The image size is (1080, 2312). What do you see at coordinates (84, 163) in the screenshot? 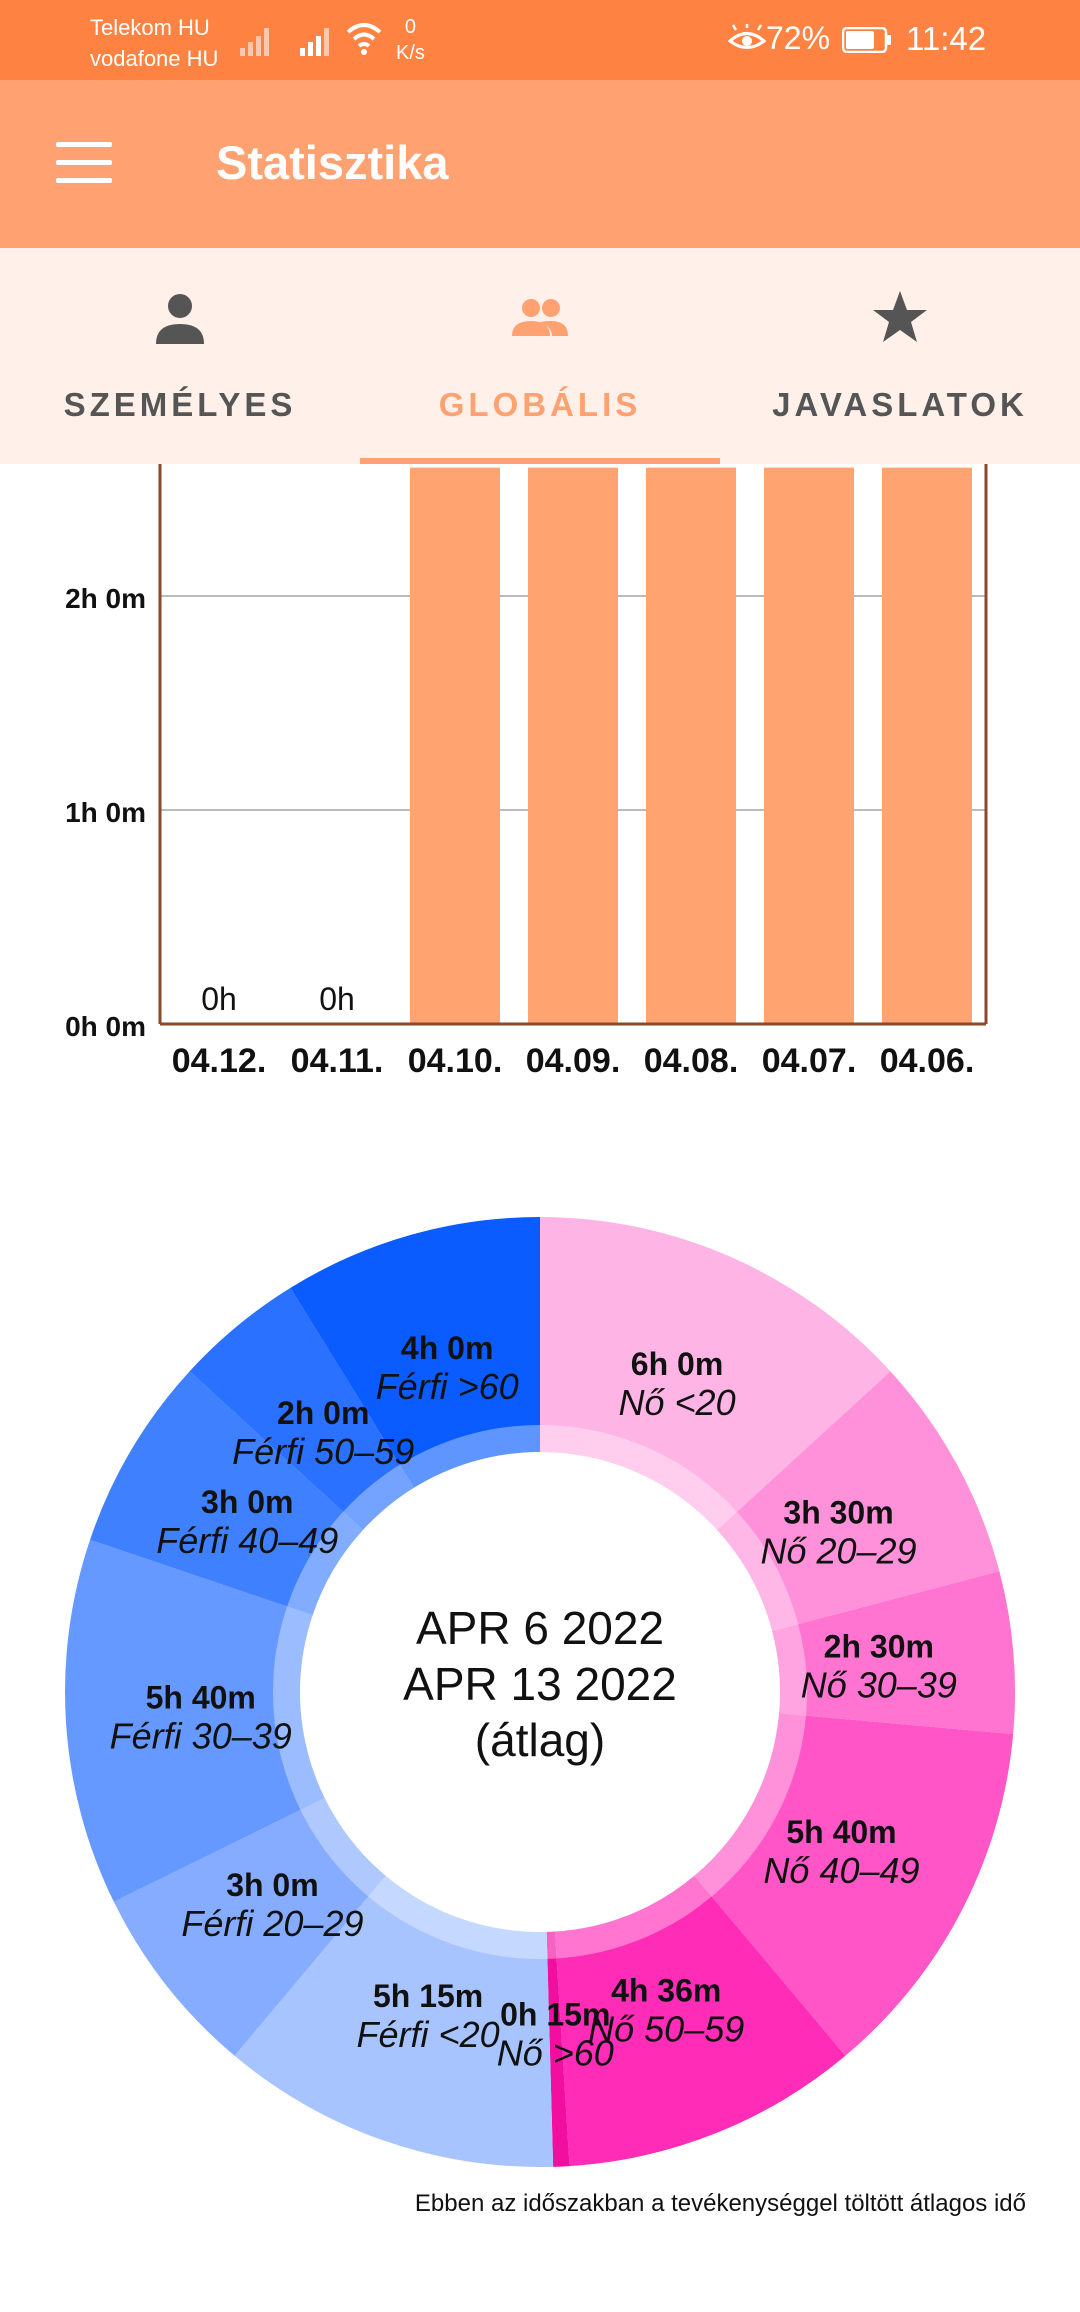
I see `menu-icon` at bounding box center [84, 163].